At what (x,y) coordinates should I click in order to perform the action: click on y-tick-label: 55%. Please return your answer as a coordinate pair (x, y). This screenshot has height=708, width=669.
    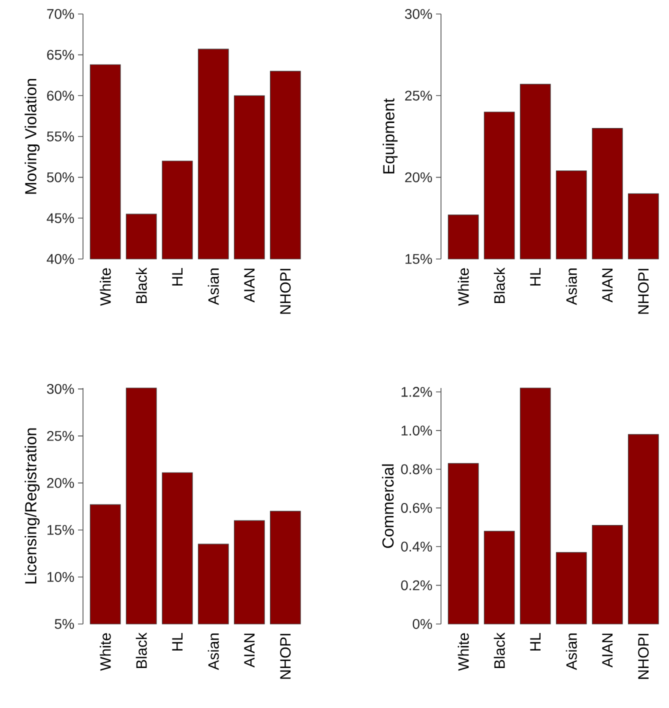
    Looking at the image, I should click on (60, 137).